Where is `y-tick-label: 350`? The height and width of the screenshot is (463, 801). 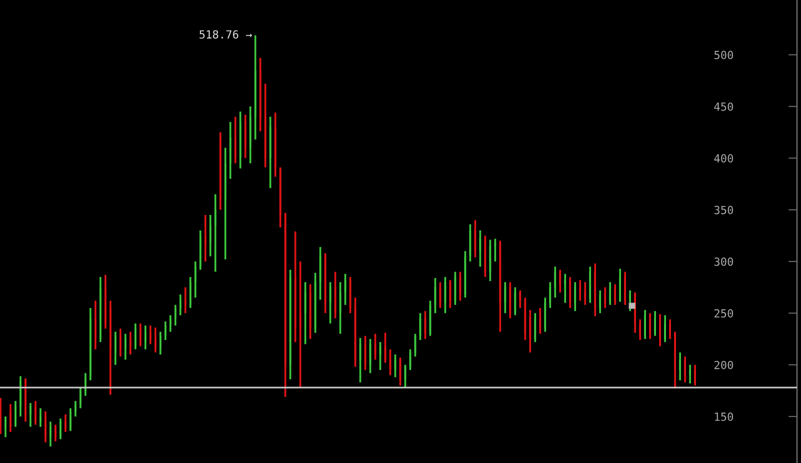 y-tick-label: 350 is located at coordinates (724, 210).